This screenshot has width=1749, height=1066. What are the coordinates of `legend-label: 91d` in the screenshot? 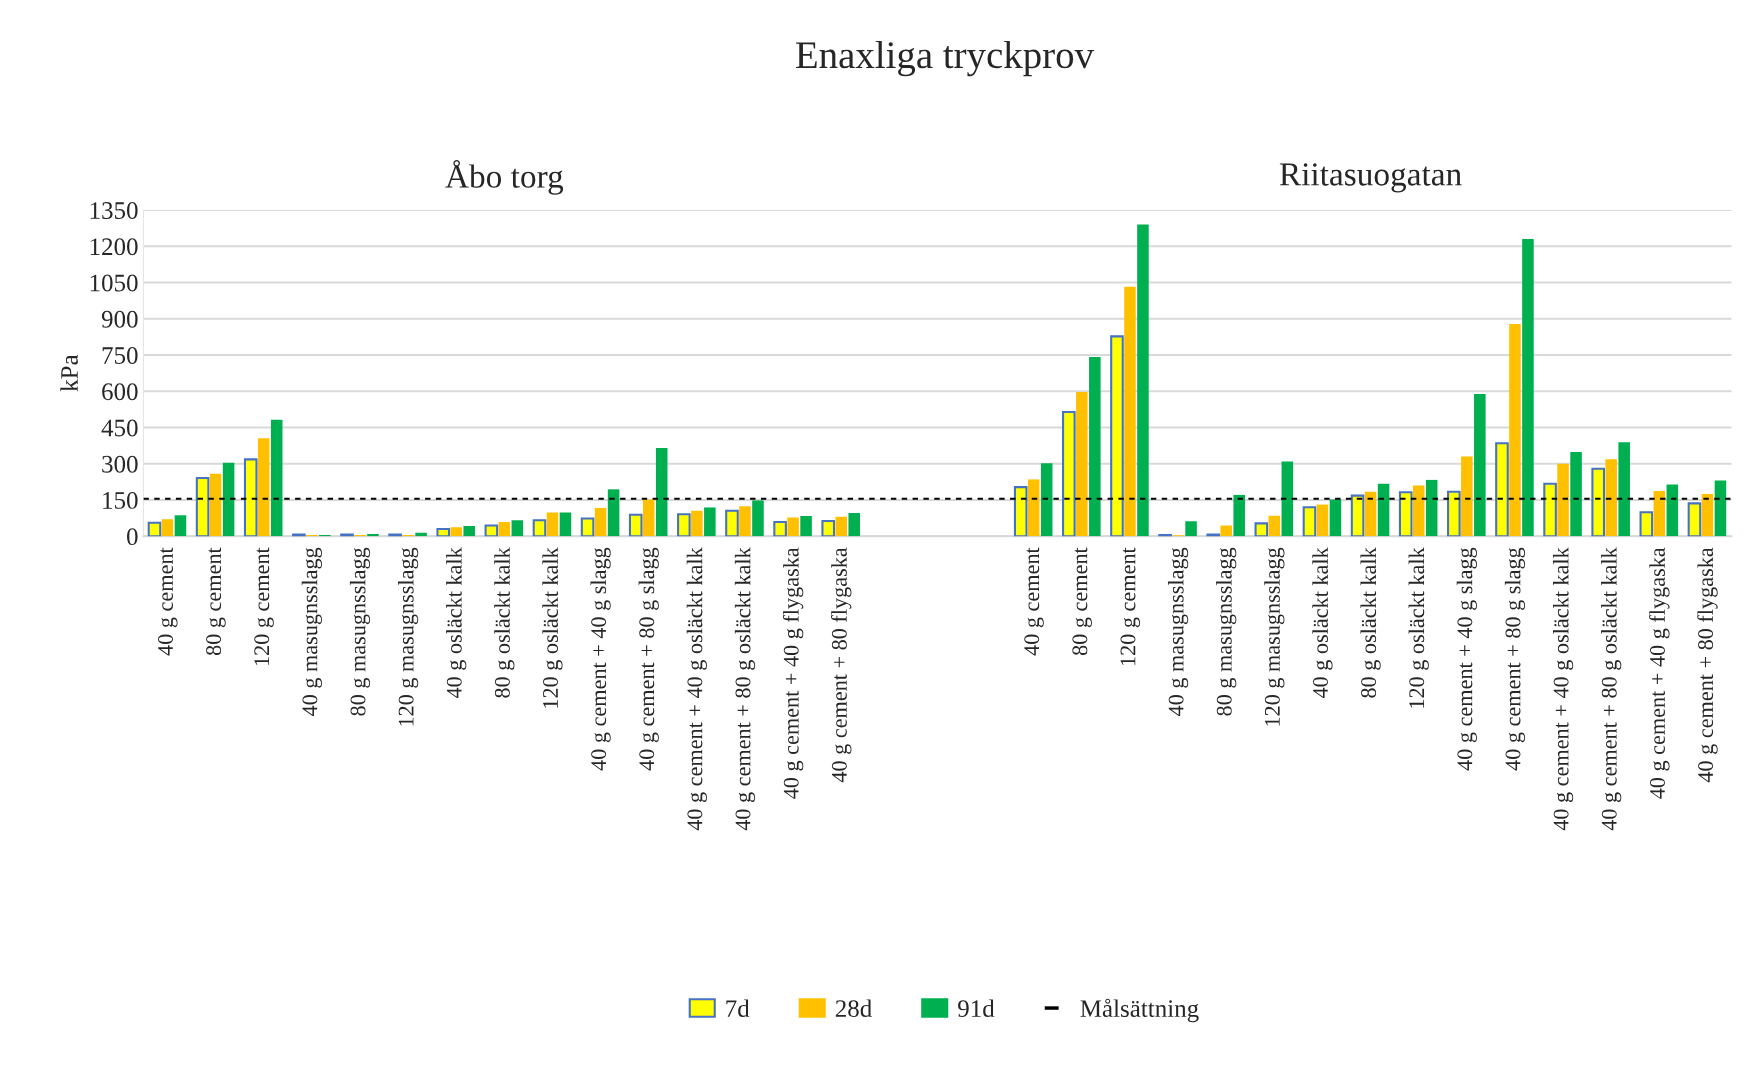 It's located at (976, 1008).